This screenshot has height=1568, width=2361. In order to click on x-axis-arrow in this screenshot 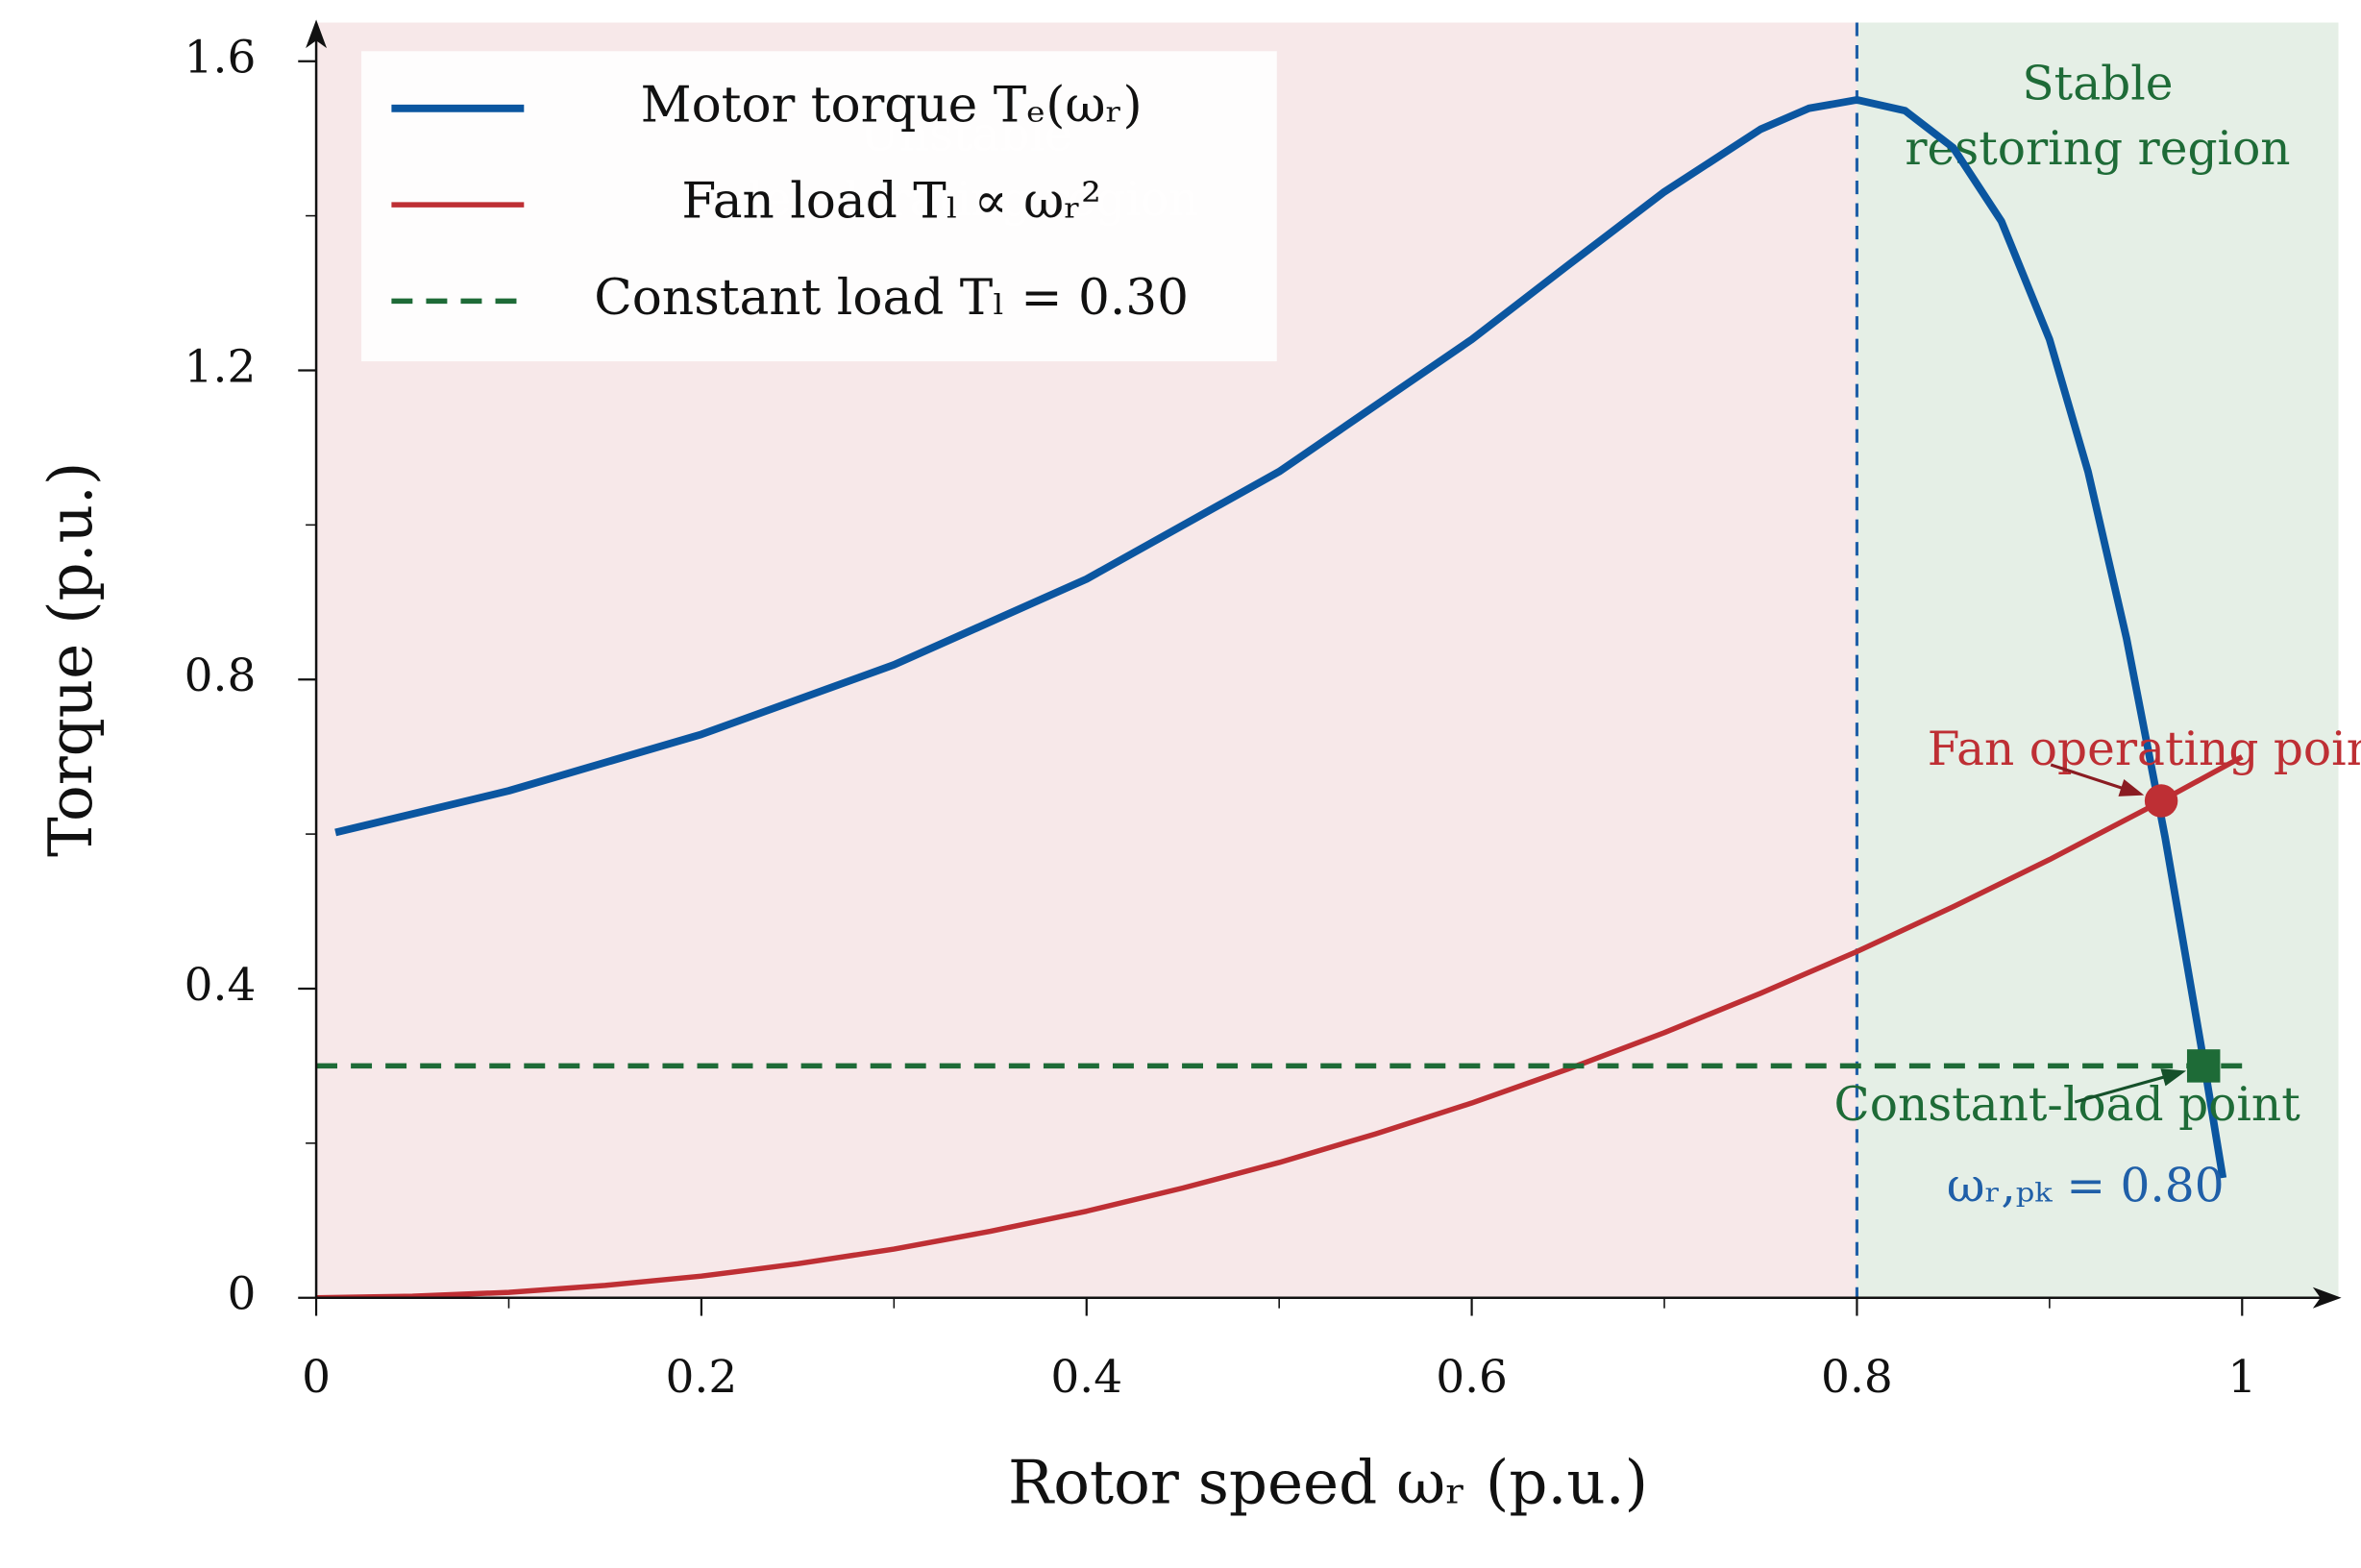, I will do `click(2327, 1297)`.